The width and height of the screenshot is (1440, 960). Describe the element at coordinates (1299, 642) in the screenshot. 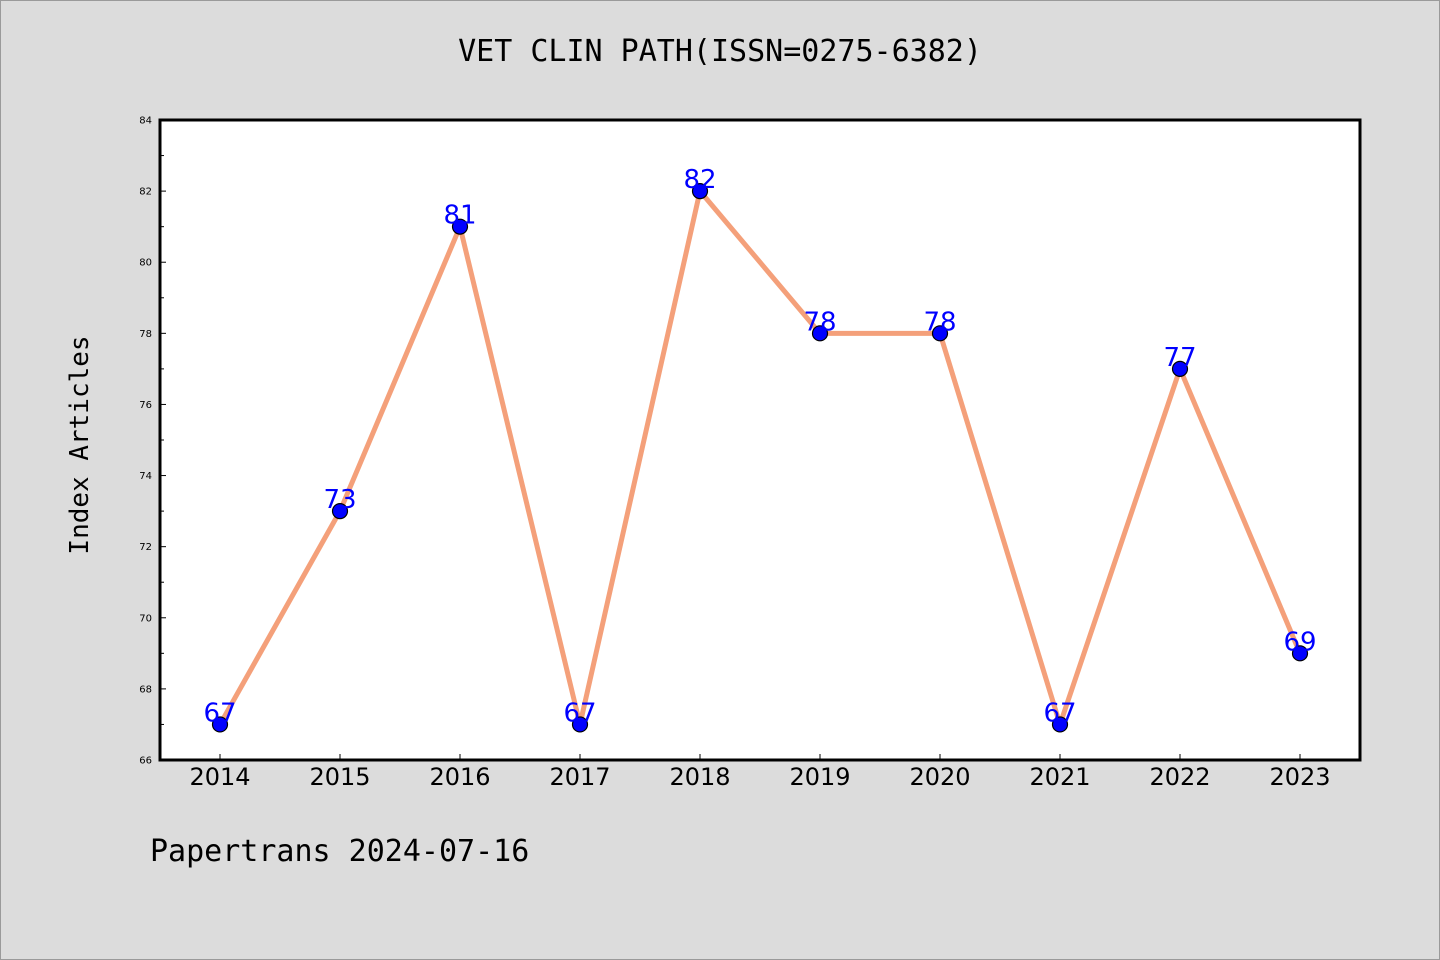

I see `data-label: 69` at that location.